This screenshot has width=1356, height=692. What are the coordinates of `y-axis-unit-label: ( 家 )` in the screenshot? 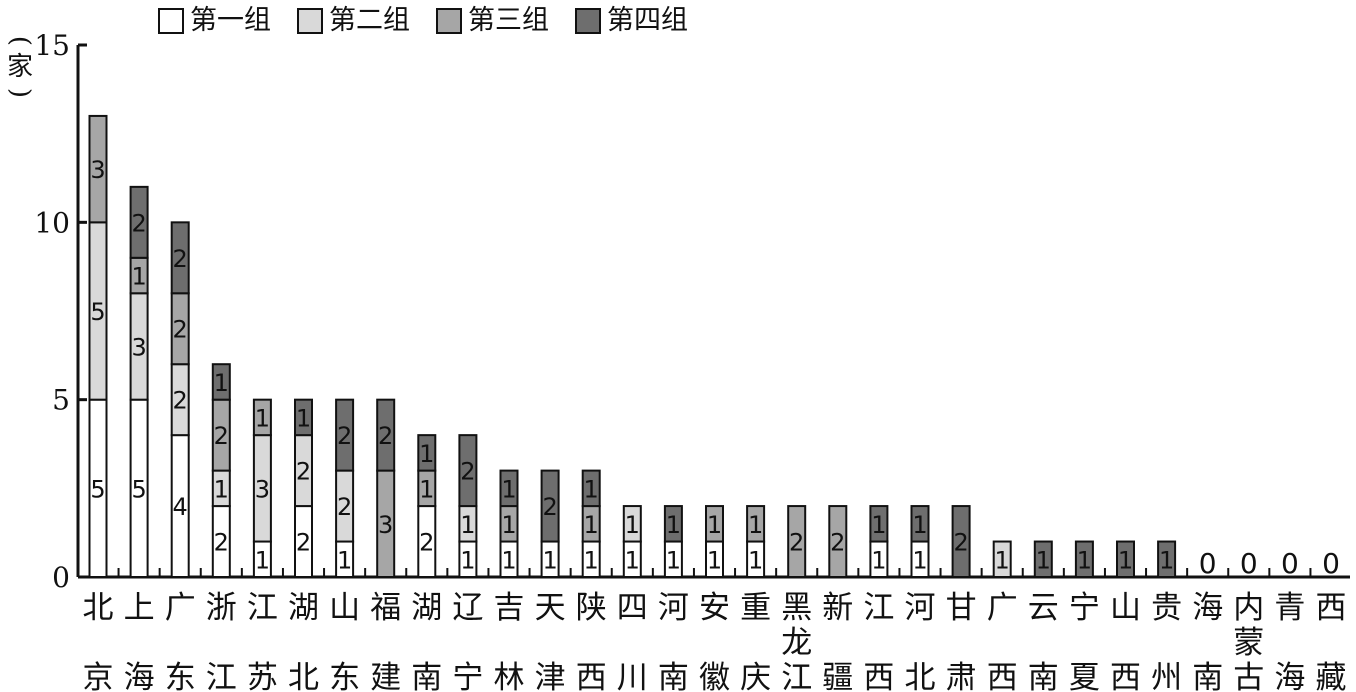 It's located at (20, 67).